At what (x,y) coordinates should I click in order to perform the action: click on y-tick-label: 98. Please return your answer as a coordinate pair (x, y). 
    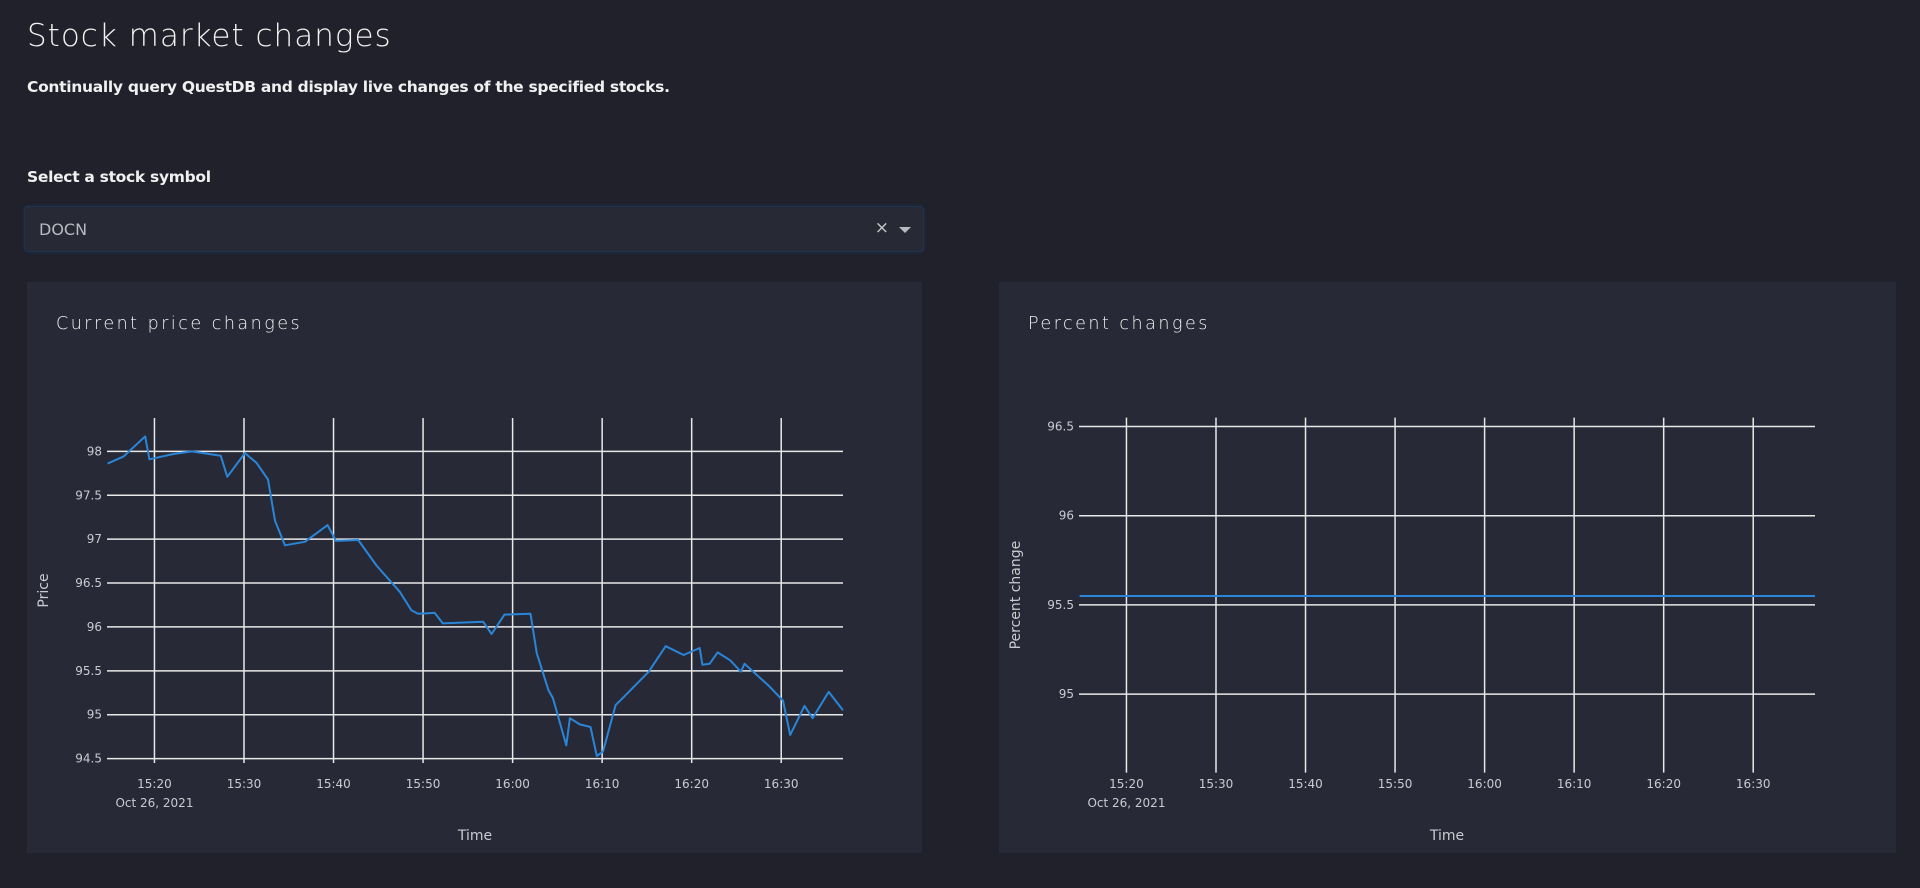
    Looking at the image, I should click on (94, 451).